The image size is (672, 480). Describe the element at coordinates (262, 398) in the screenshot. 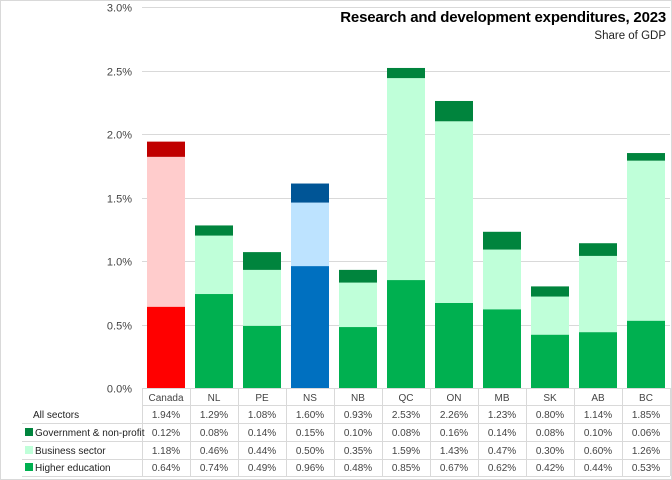

I see `x-tick-label: PE` at that location.